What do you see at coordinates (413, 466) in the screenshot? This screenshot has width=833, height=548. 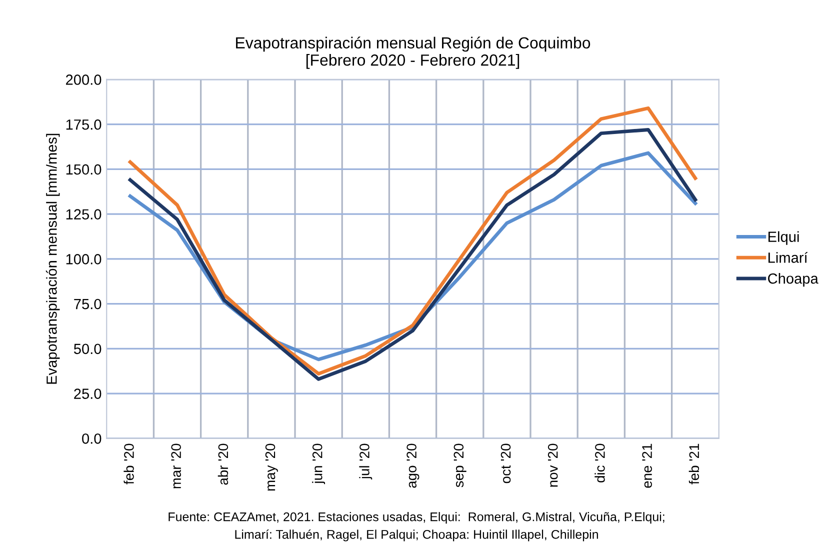 I see `x-tick-label: ago '20` at bounding box center [413, 466].